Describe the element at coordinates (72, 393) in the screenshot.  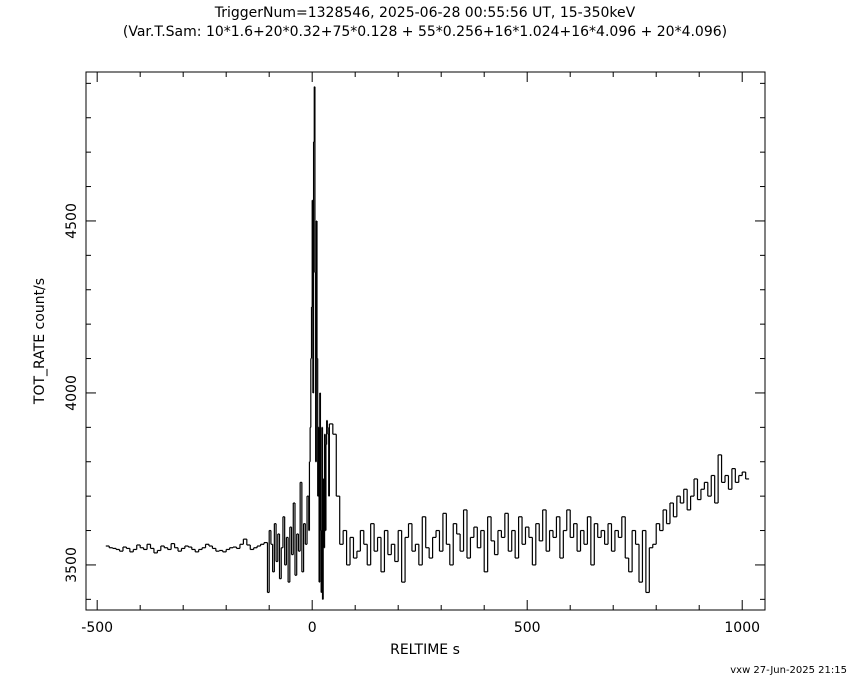
I see `y-tick-label: 4000` at that location.